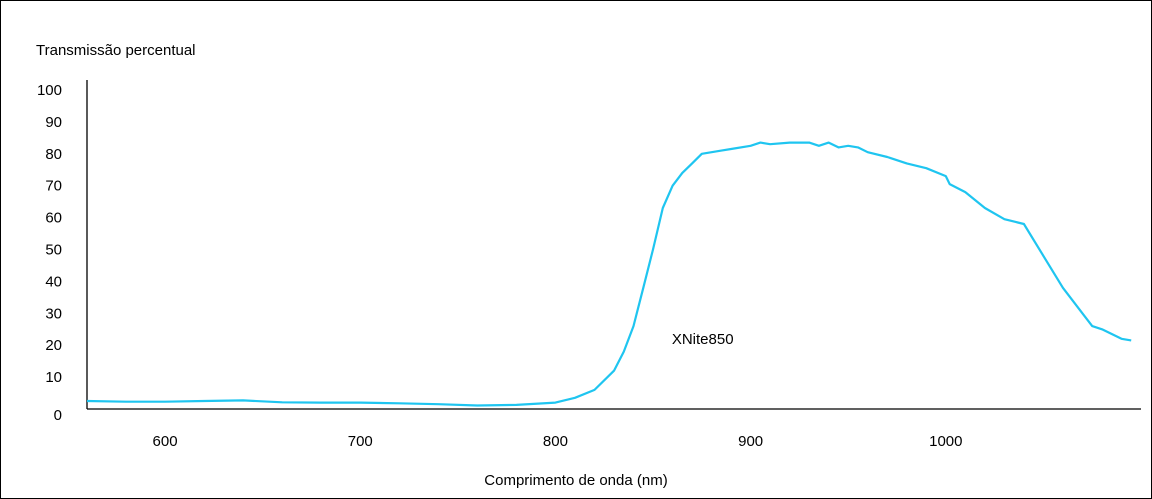 The image size is (1152, 499). What do you see at coordinates (53, 186) in the screenshot?
I see `y-tick-label: 70` at bounding box center [53, 186].